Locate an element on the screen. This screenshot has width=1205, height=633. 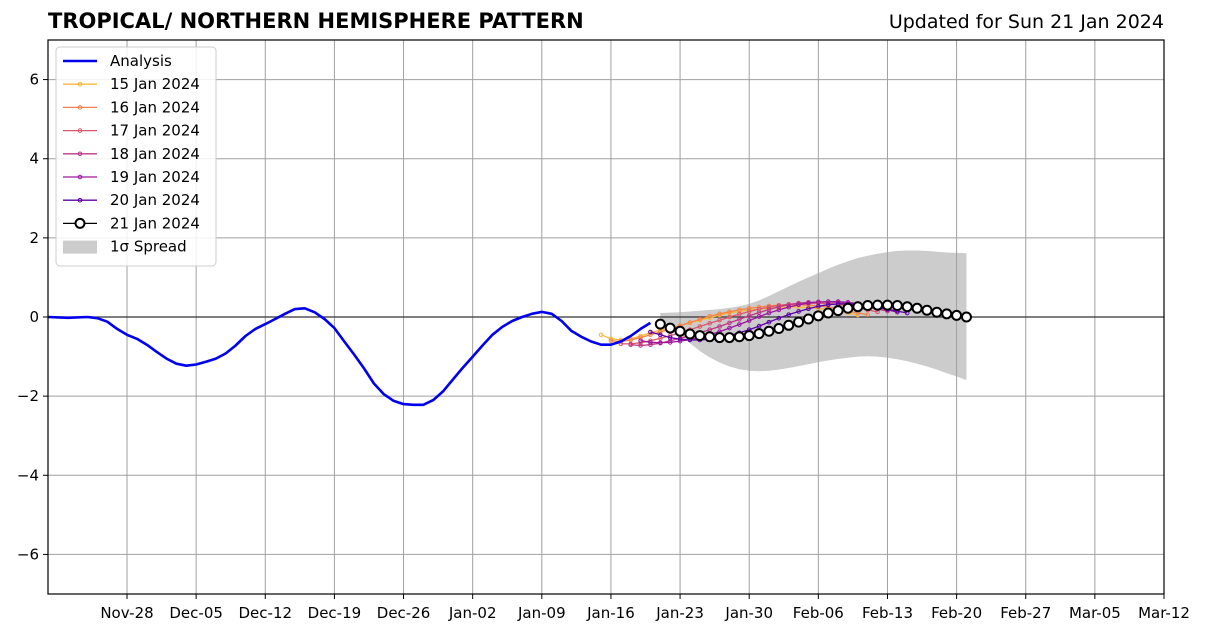
chart-title: TROPICAL/ NORTHERN HEMISPHERE PATTERN is located at coordinates (316, 21).